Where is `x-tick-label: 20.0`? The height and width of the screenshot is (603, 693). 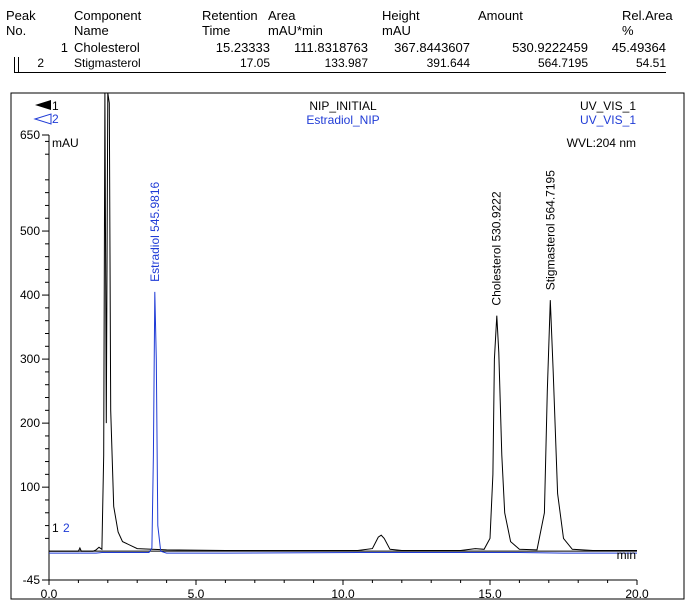
x-tick-label: 20.0 is located at coordinates (637, 594).